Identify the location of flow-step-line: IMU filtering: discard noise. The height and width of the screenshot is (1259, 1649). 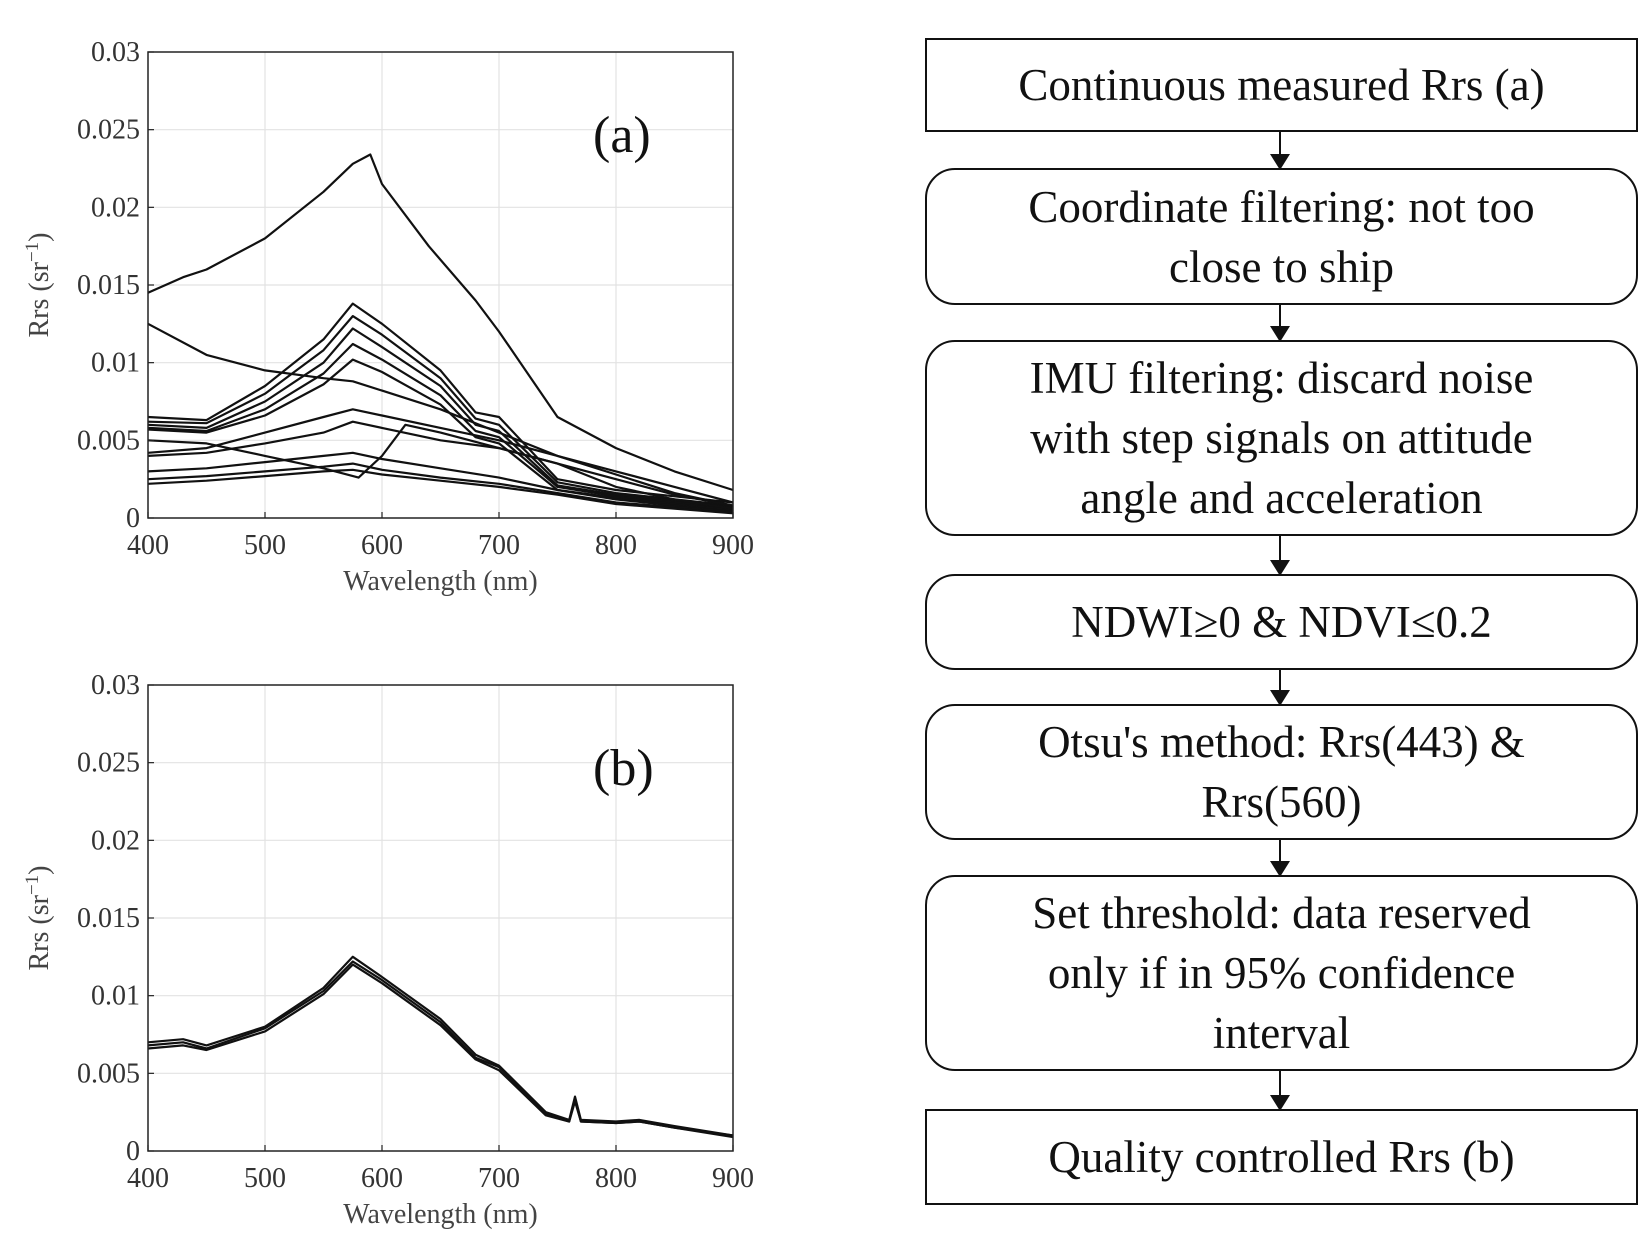
(1281, 378).